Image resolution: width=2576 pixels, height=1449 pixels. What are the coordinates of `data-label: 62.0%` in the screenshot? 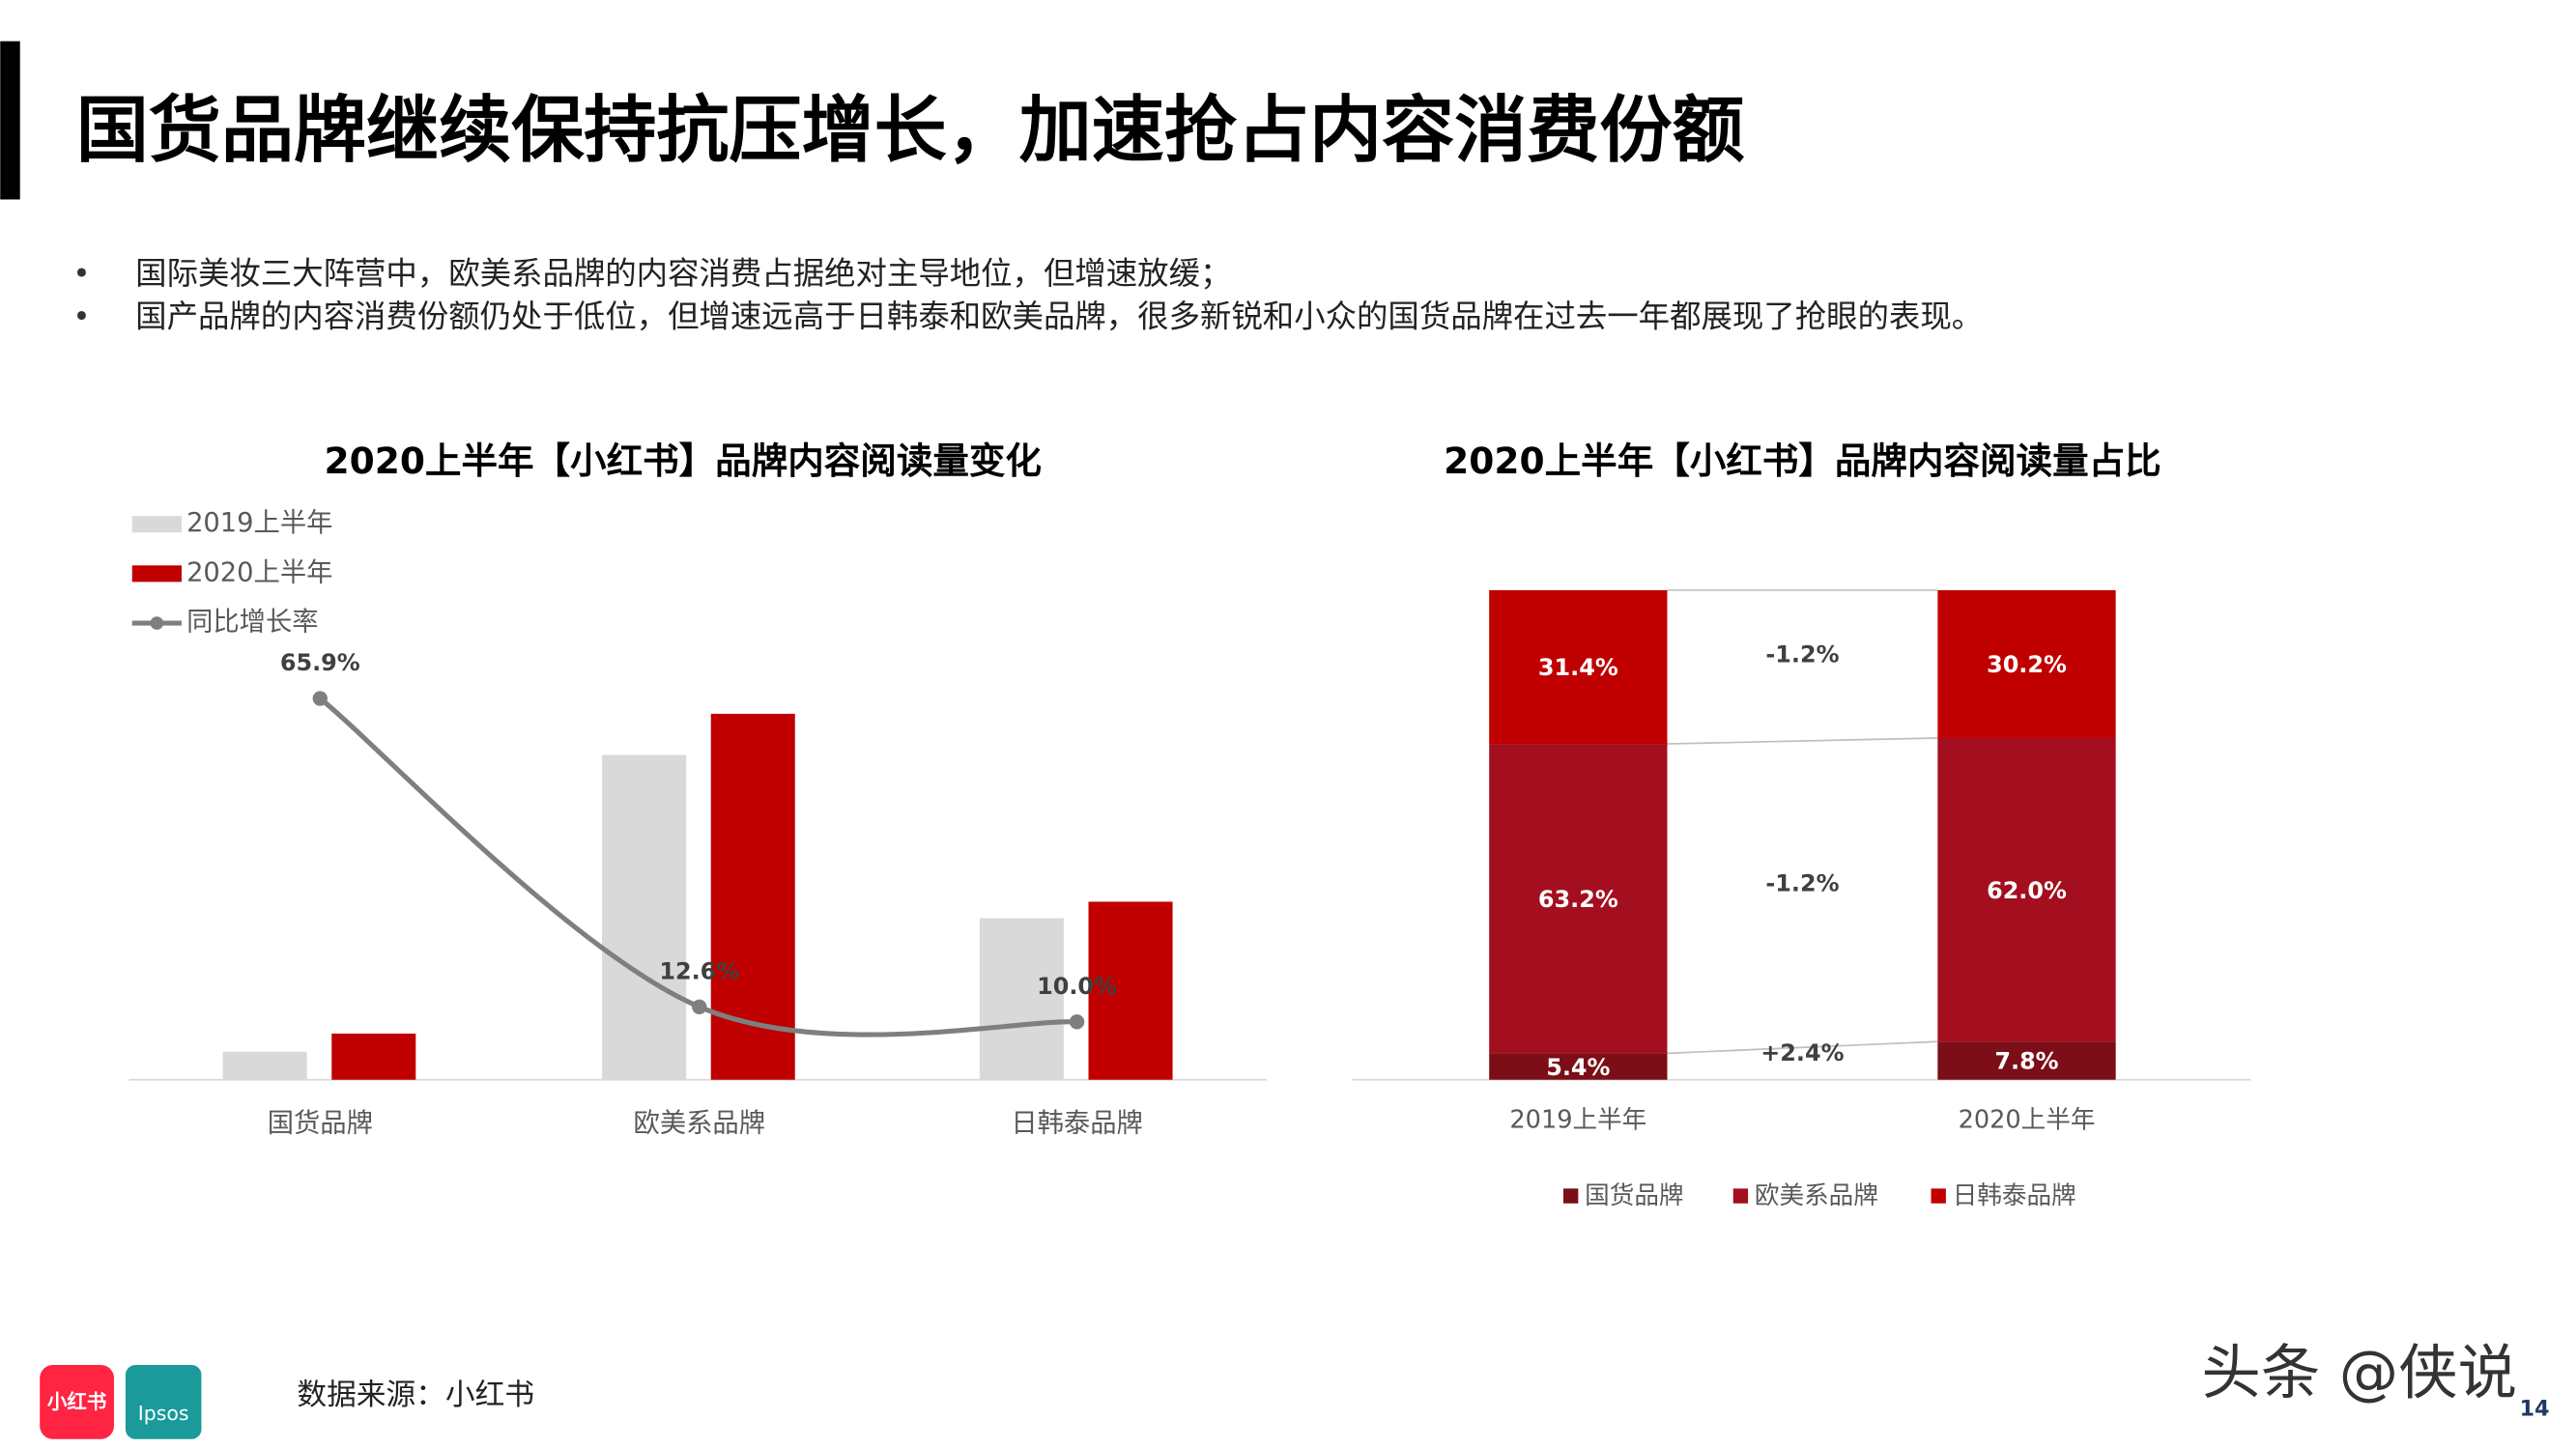 It's located at (2027, 890).